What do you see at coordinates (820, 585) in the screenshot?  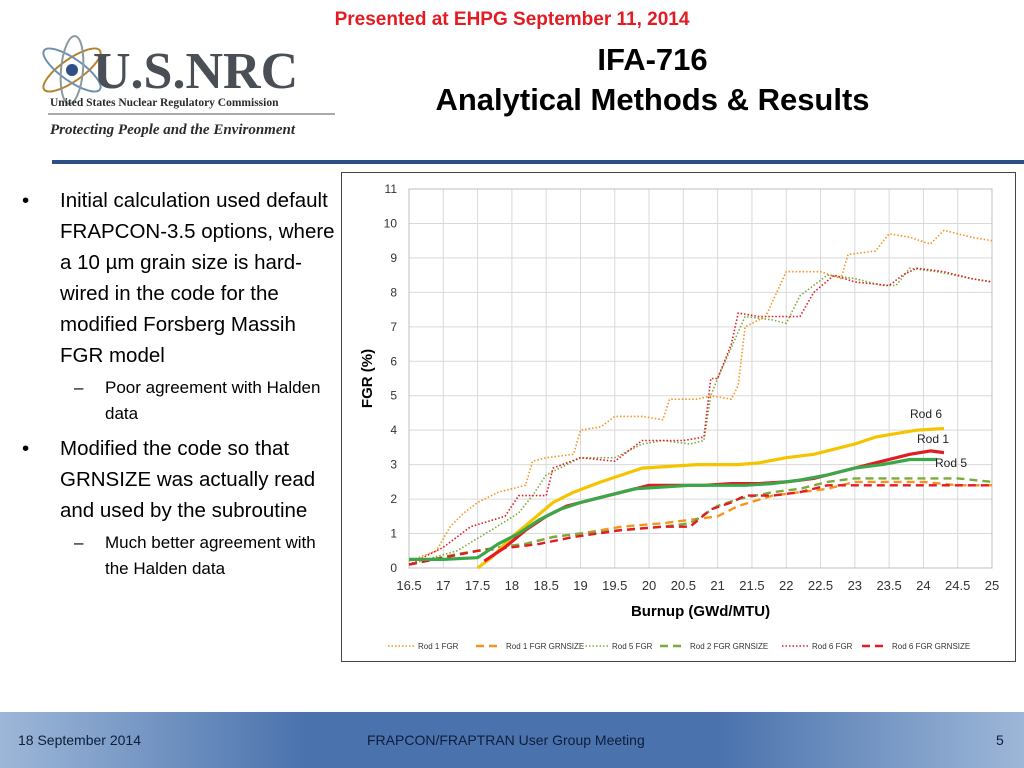 I see `x-tick-label: 22.5` at bounding box center [820, 585].